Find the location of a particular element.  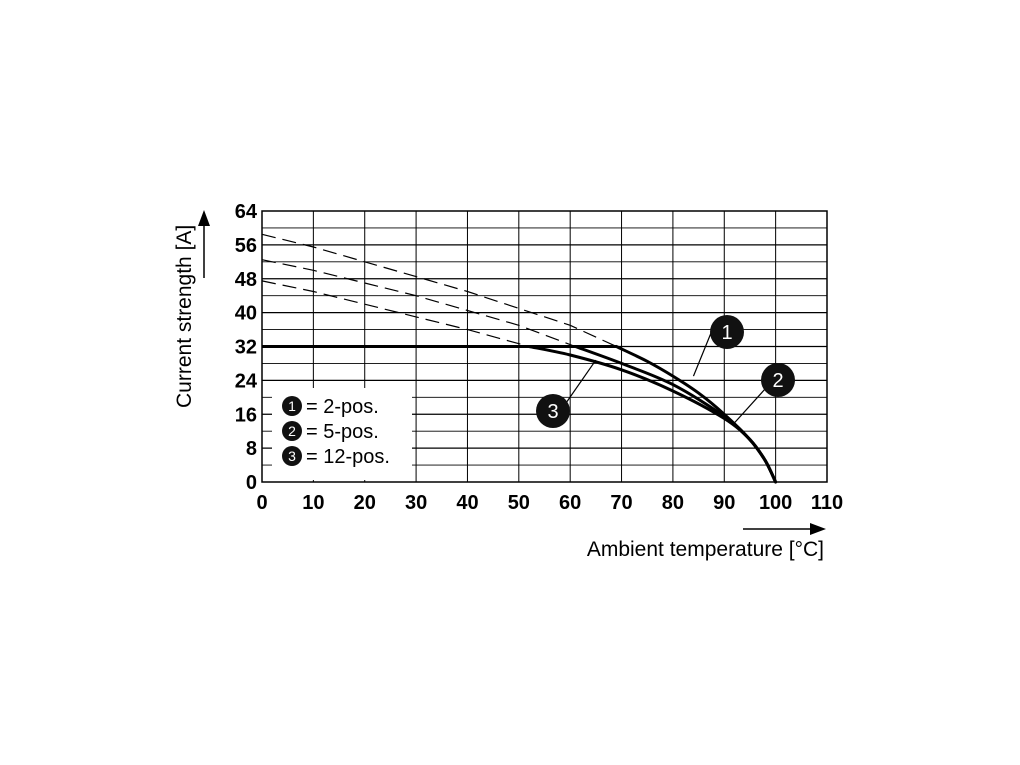

series-3-extrapolated-line is located at coordinates (395, 314).